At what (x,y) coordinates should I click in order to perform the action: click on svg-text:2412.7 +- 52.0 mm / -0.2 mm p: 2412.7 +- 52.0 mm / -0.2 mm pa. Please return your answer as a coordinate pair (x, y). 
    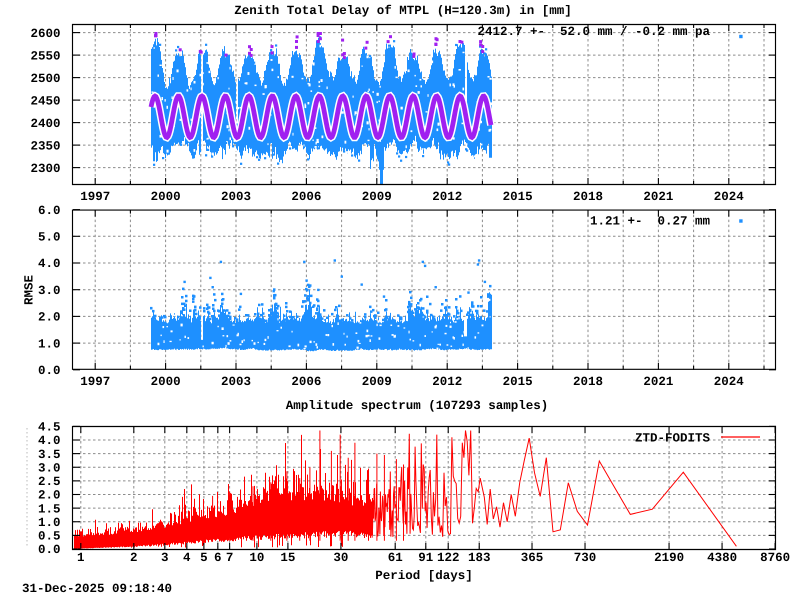
    Looking at the image, I should click on (593, 32).